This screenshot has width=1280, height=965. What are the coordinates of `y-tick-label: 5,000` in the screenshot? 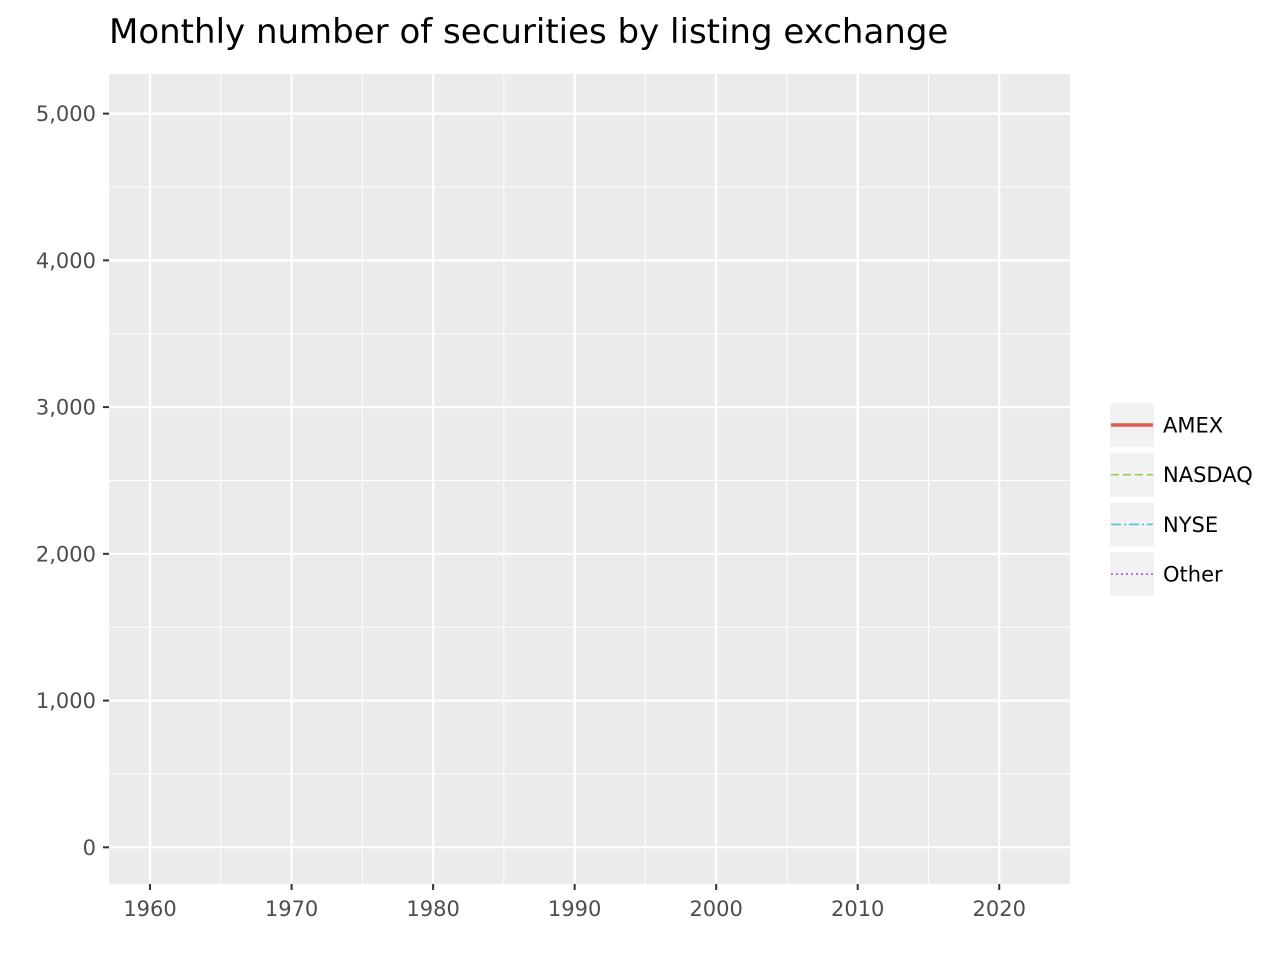 It's located at (66, 114).